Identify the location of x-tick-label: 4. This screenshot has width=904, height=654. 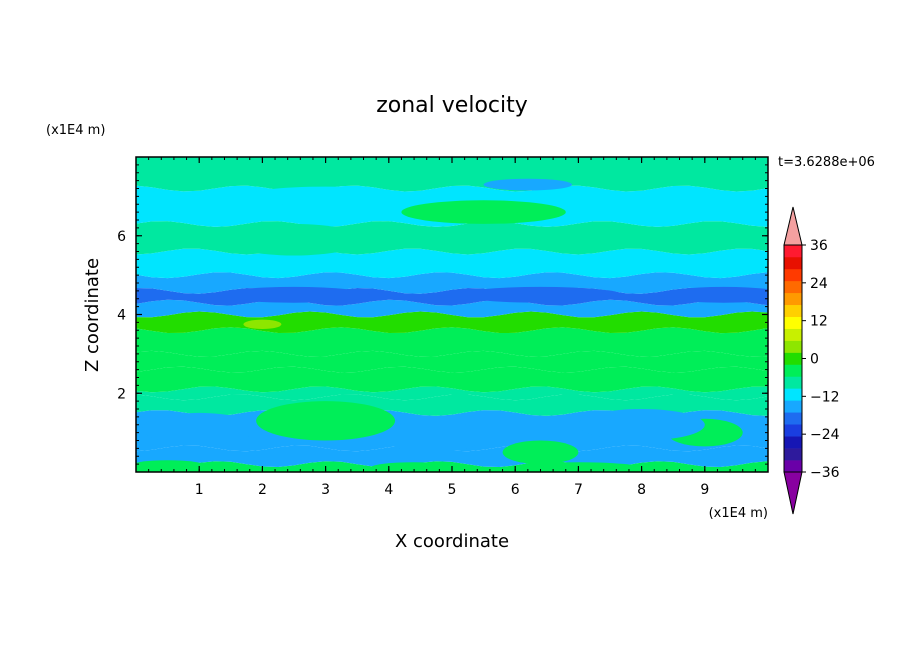
(388, 490).